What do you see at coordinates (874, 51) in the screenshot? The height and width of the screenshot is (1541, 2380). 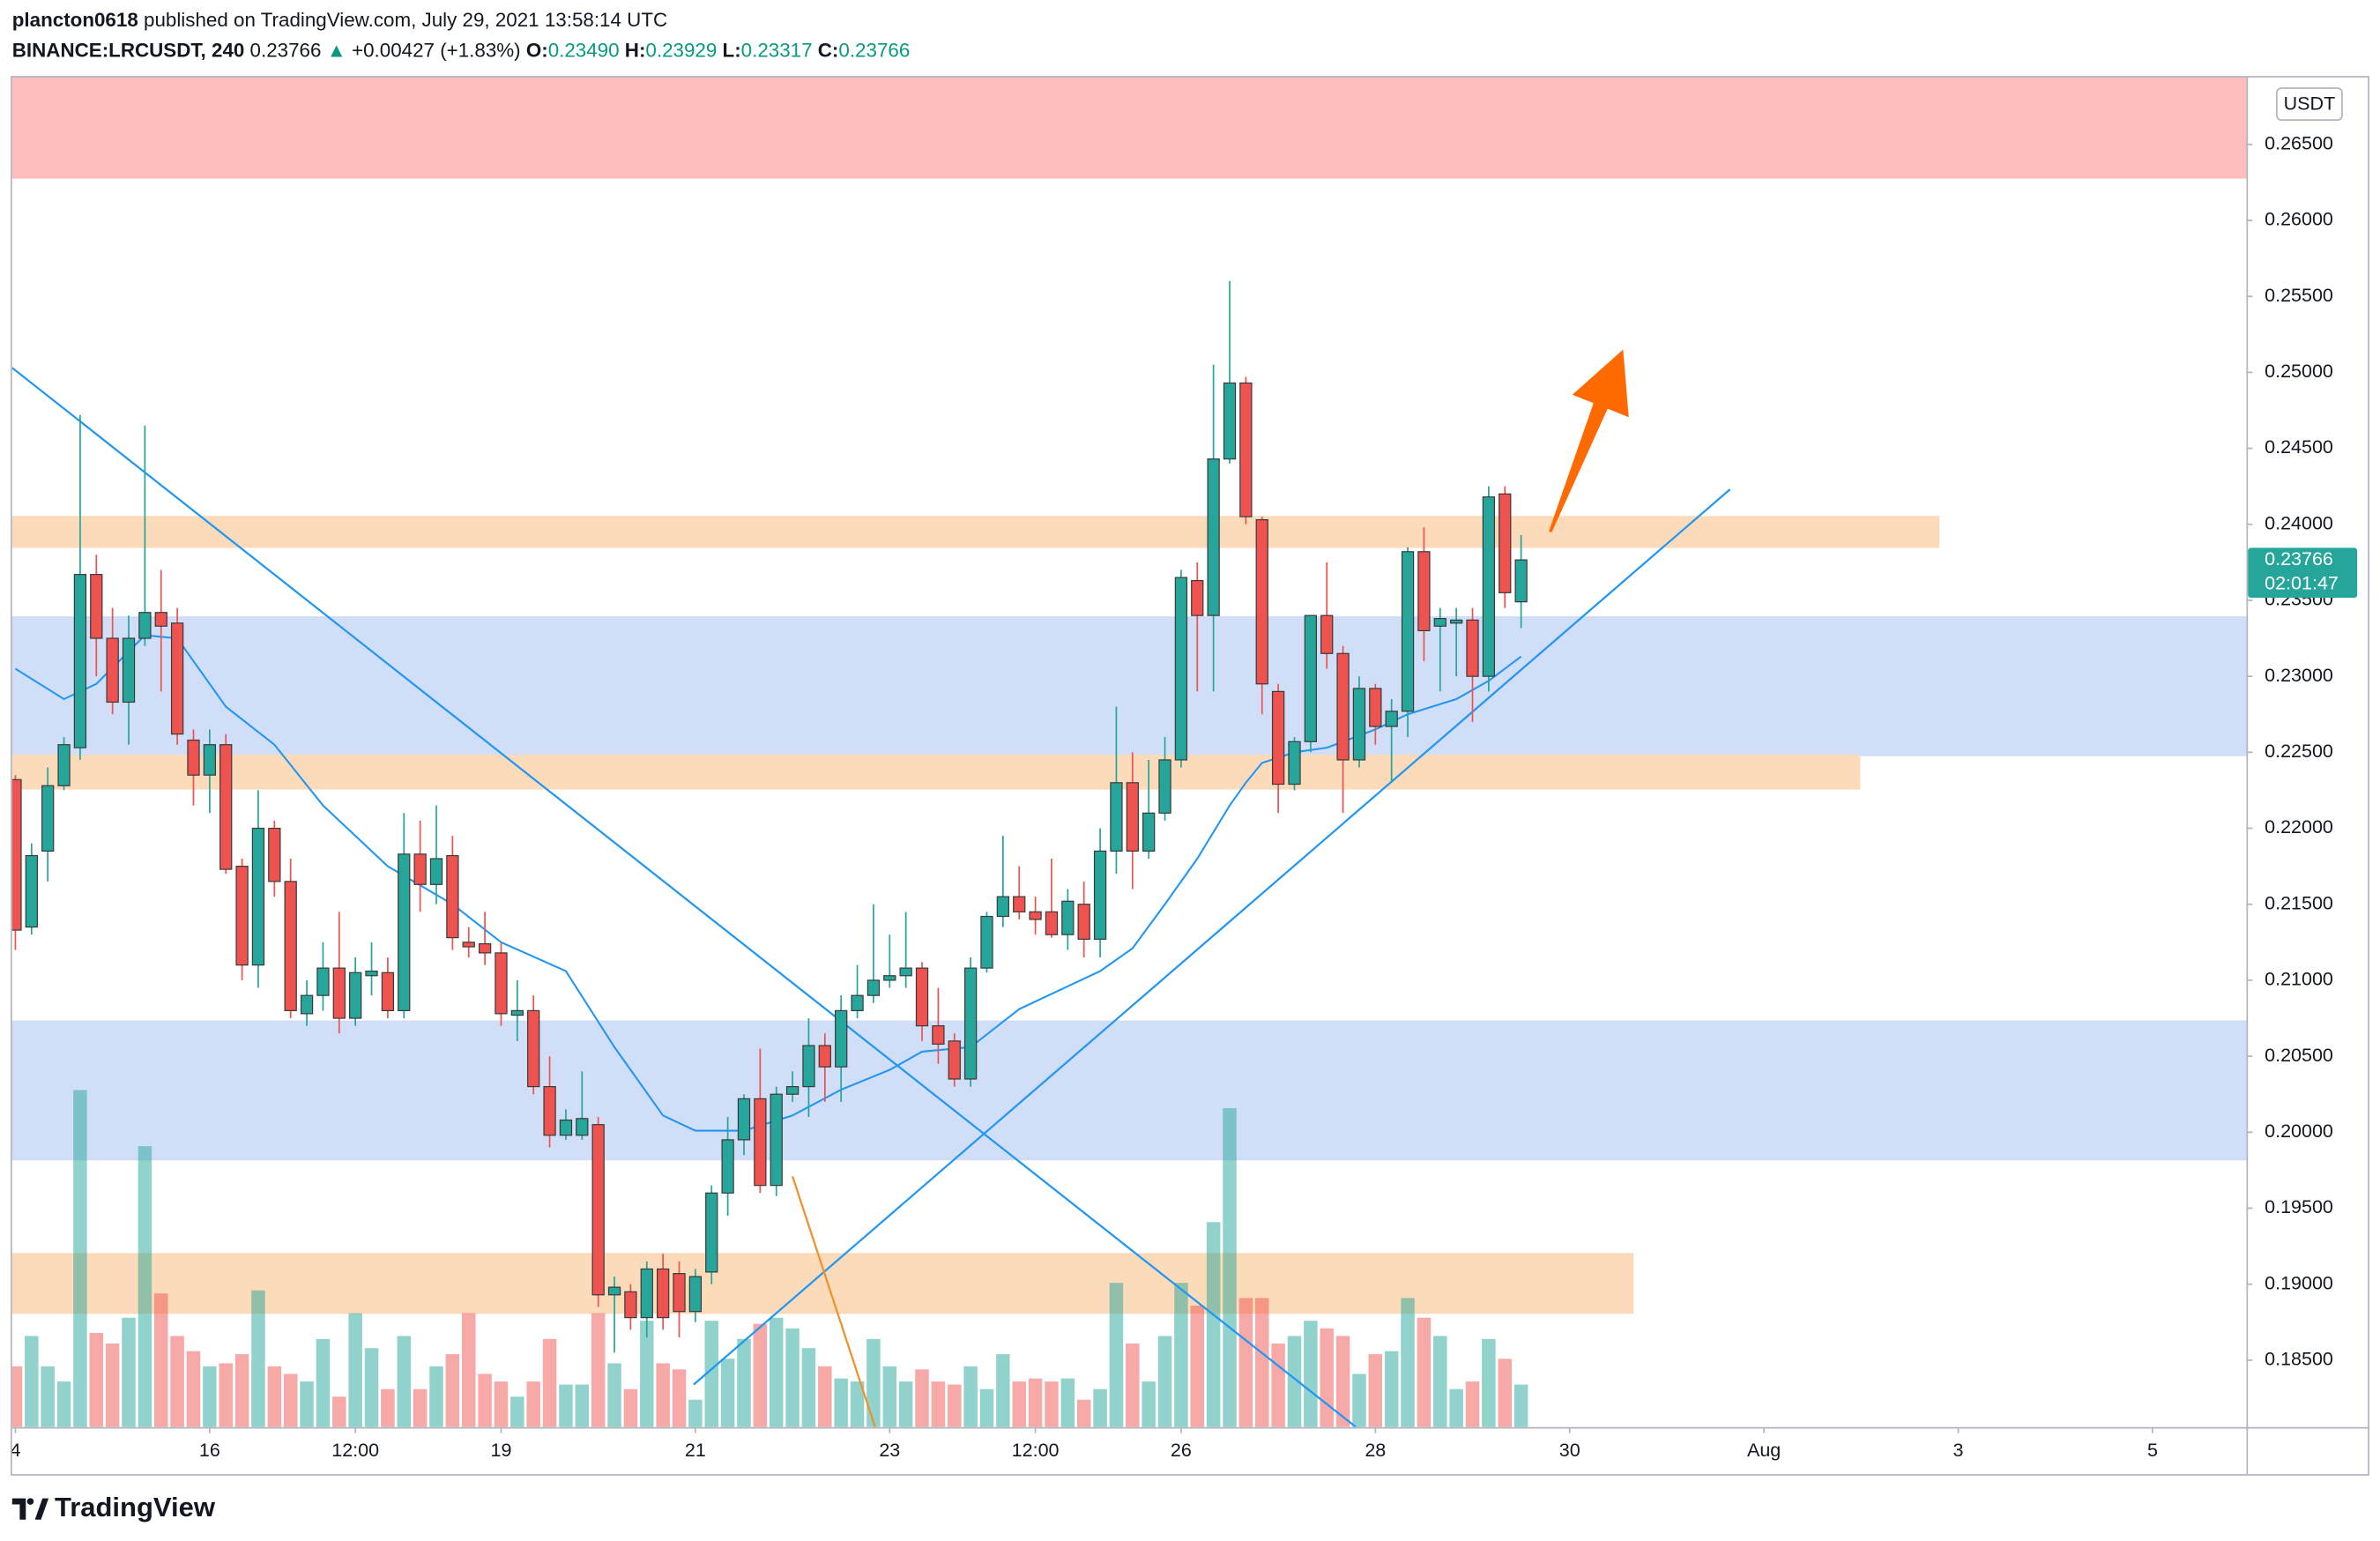 I see `c-value: 0.23766` at bounding box center [874, 51].